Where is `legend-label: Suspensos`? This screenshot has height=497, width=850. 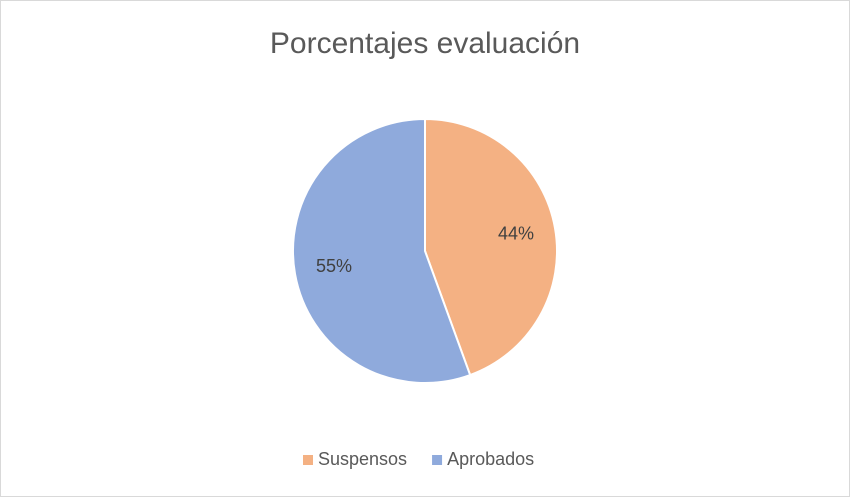
legend-label: Suspensos is located at coordinates (362, 459).